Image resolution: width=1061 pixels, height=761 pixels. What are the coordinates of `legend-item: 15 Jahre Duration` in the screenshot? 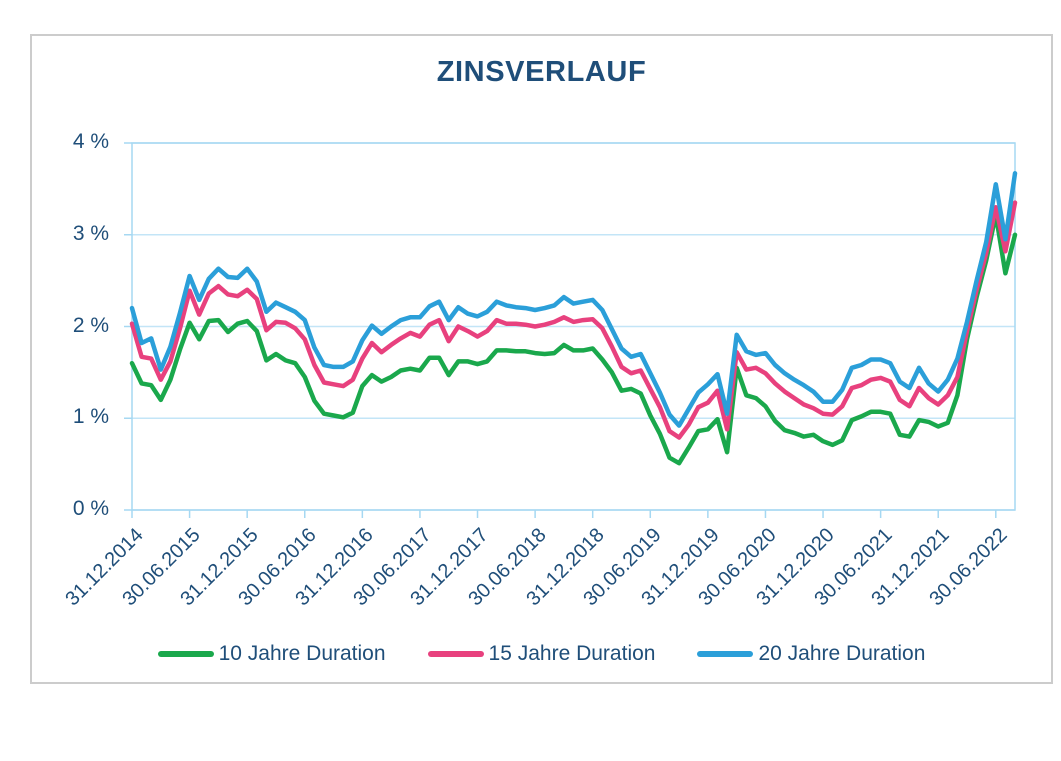 It's located at (541, 654).